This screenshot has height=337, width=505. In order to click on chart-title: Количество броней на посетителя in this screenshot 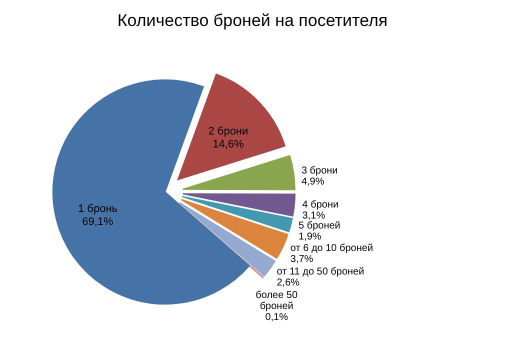, I will do `click(252, 20)`.